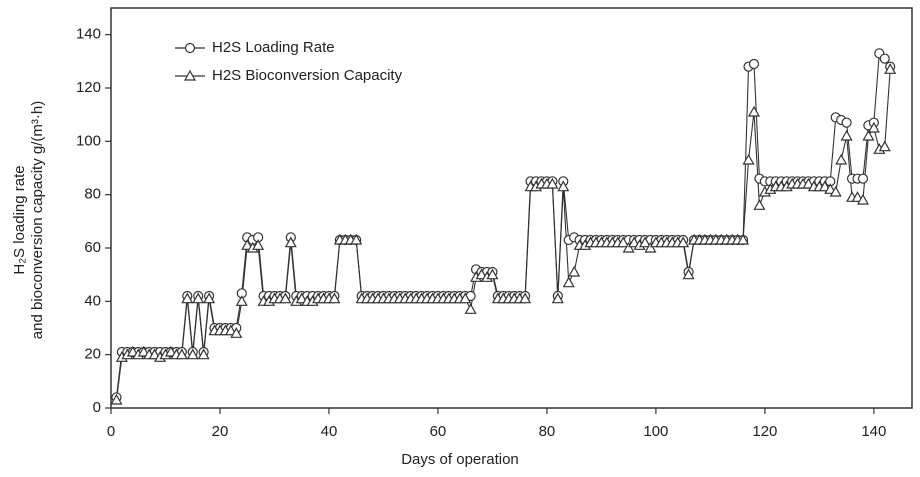  What do you see at coordinates (19, 219) in the screenshot?
I see `y-axis-label: H₂S loading rate` at bounding box center [19, 219].